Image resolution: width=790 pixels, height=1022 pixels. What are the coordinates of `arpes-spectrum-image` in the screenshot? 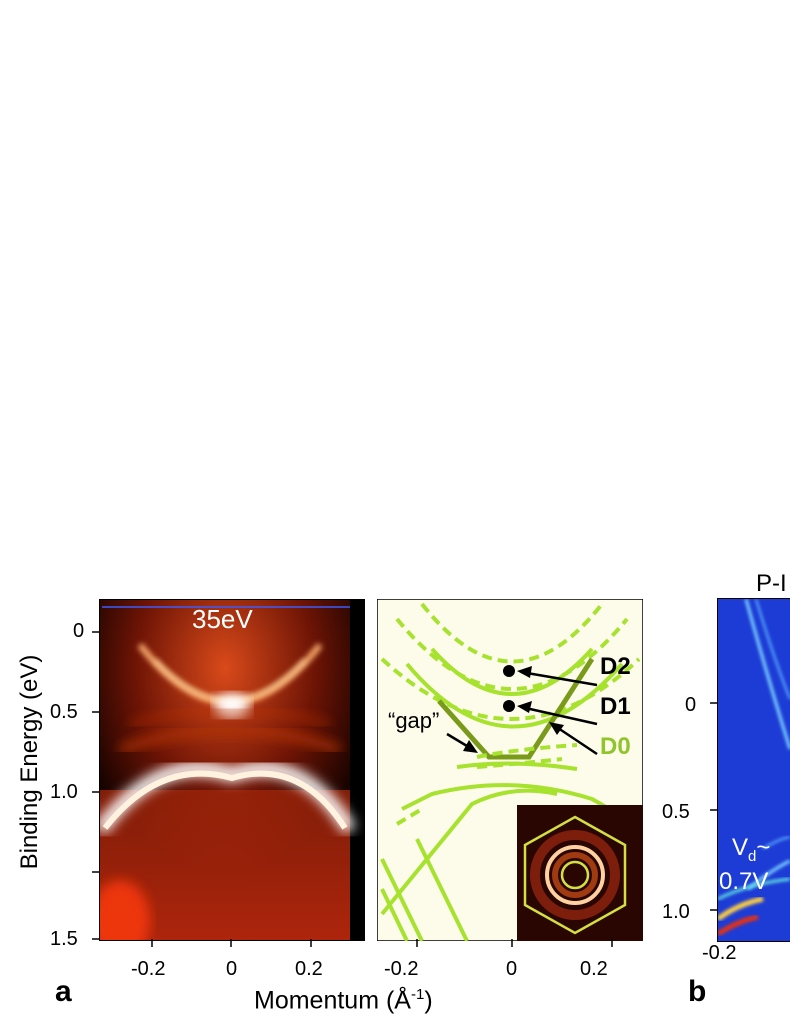 It's located at (232, 770).